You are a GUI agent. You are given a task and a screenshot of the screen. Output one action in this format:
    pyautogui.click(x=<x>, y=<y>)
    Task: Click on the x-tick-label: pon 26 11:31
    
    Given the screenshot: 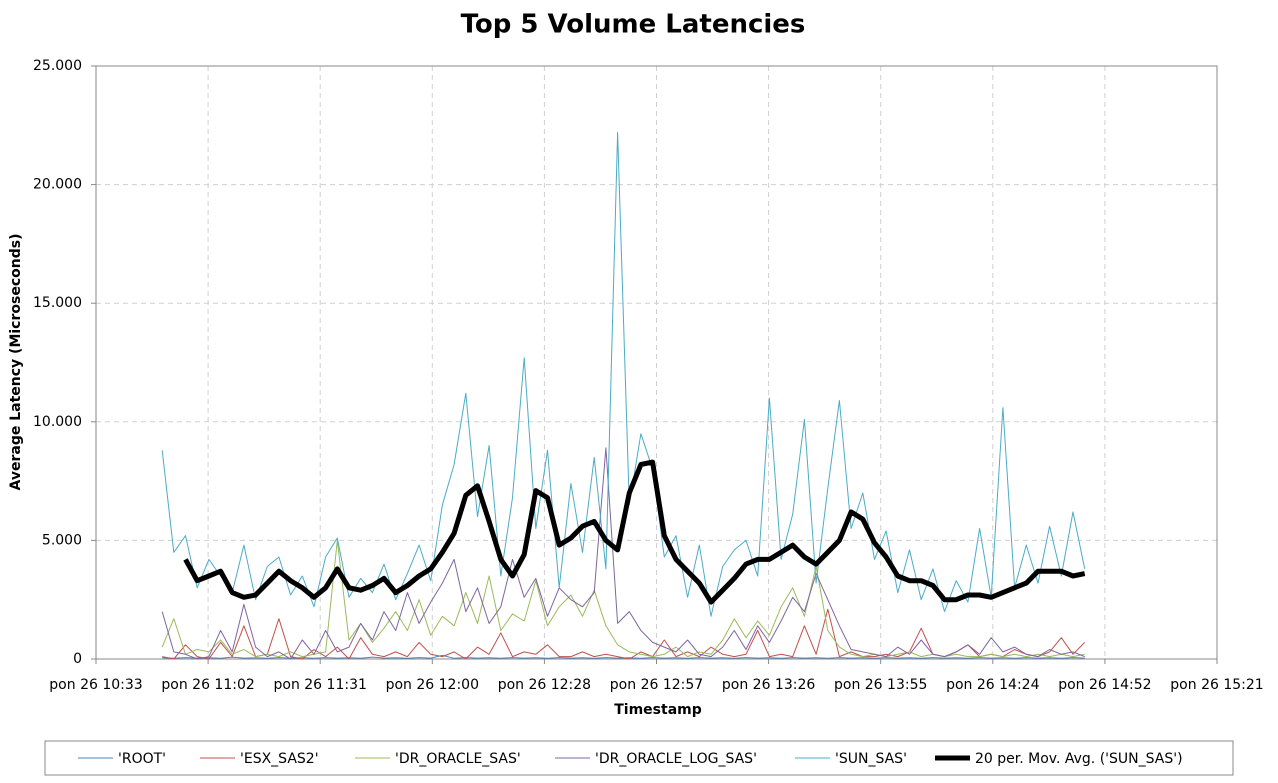 What is the action you would take?
    pyautogui.click(x=320, y=685)
    